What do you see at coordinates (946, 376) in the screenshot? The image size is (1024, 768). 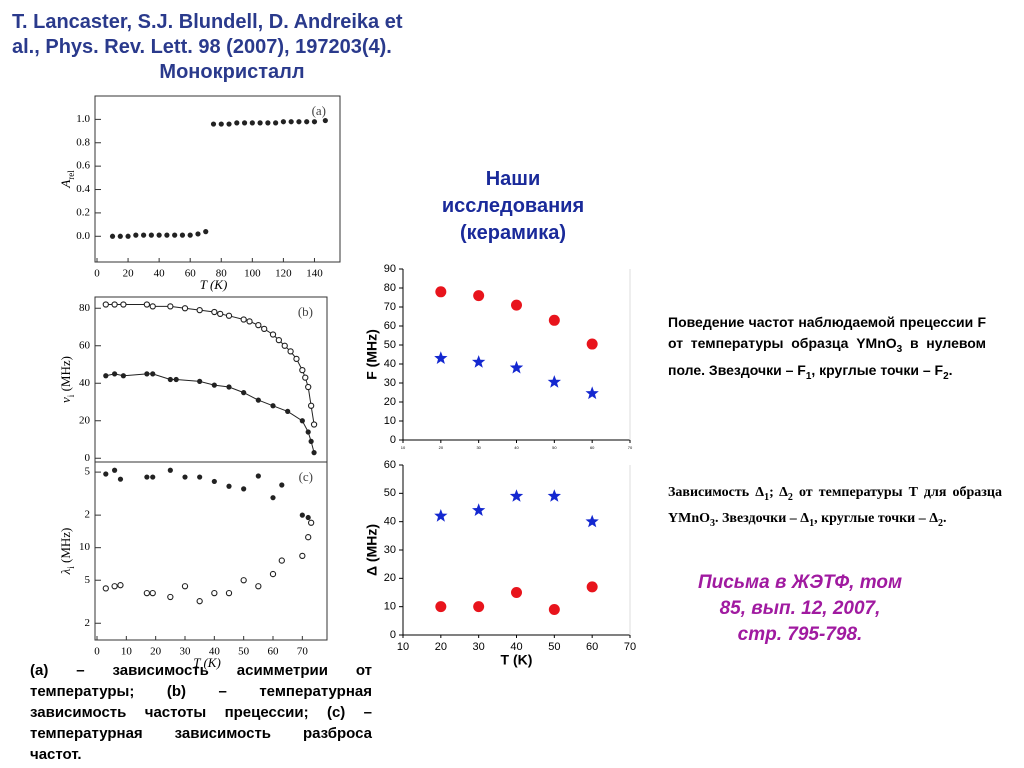 I see `subscript: 2` at bounding box center [946, 376].